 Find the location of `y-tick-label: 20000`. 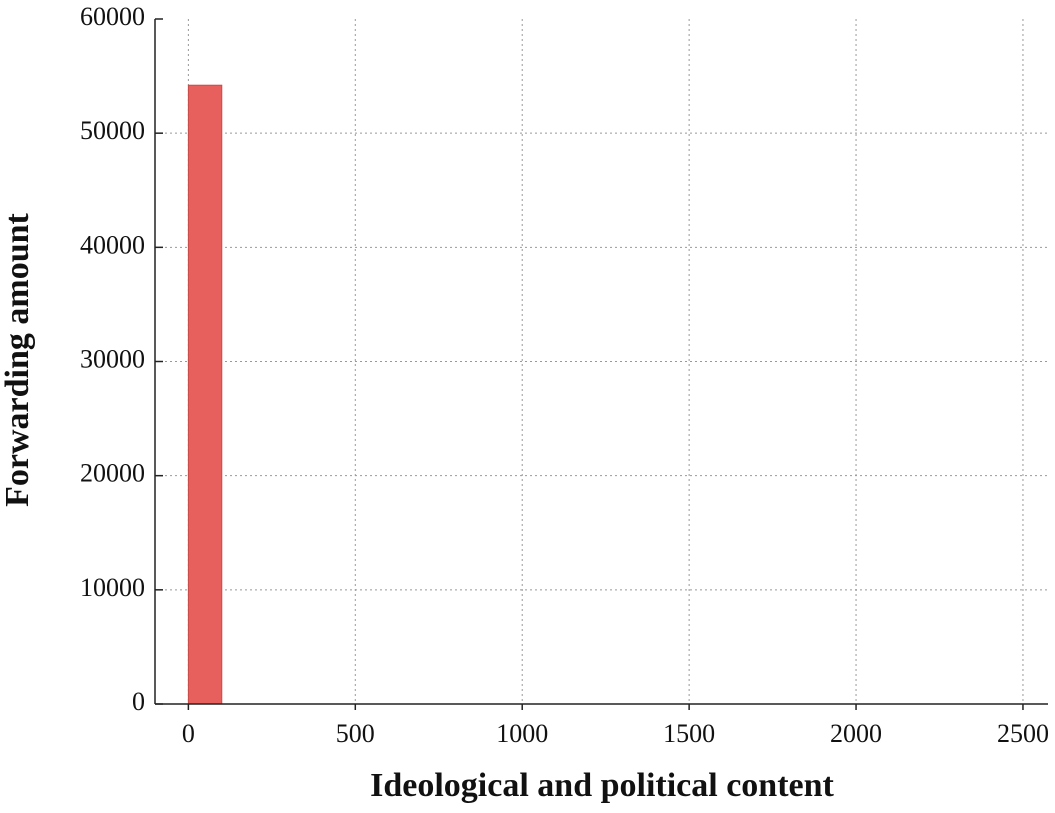

y-tick-label: 20000 is located at coordinates (112, 473).